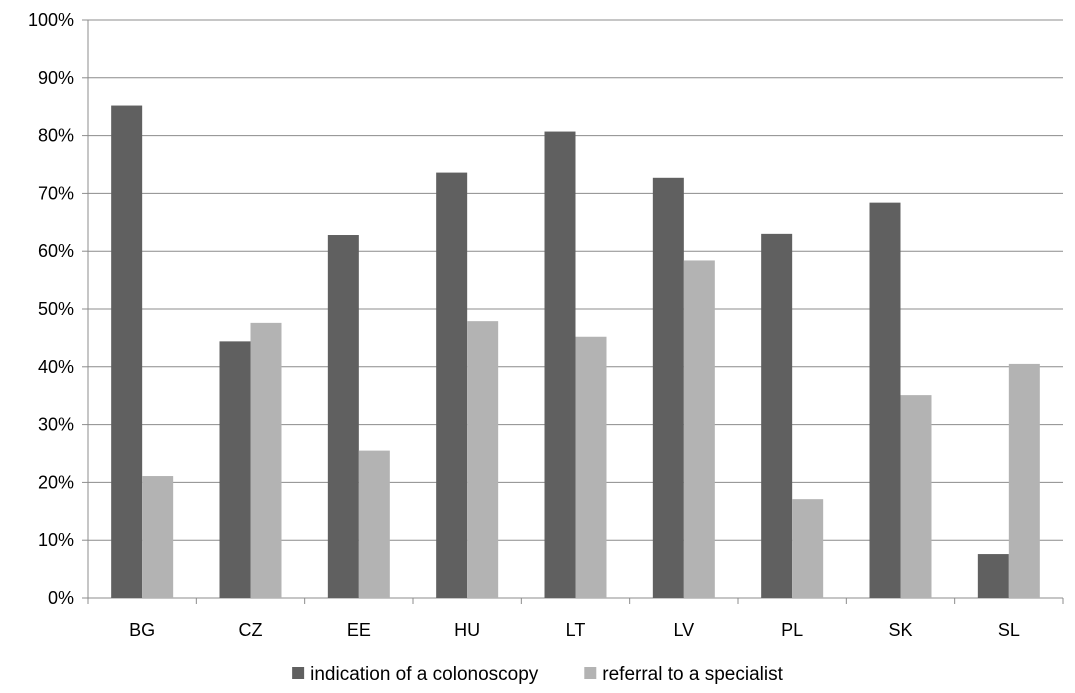 This screenshot has width=1075, height=693. Describe the element at coordinates (359, 630) in the screenshot. I see `x-category-label: EE` at that location.